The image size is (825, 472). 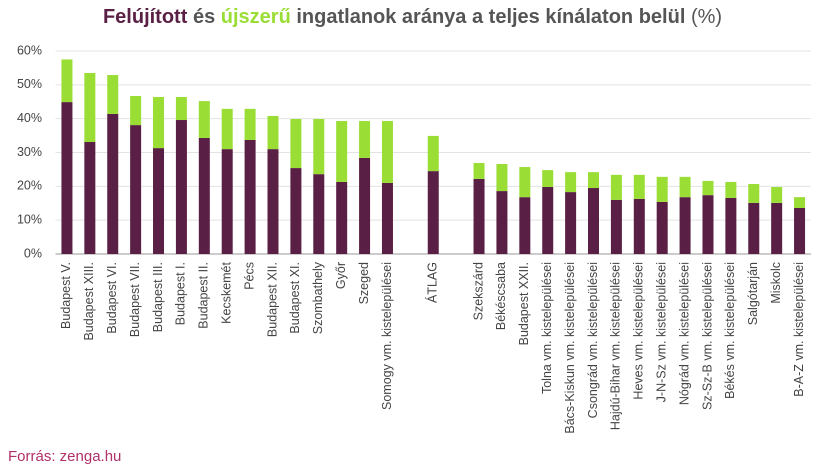 I want to click on x-tick-label: Budapest I., so click(x=181, y=293).